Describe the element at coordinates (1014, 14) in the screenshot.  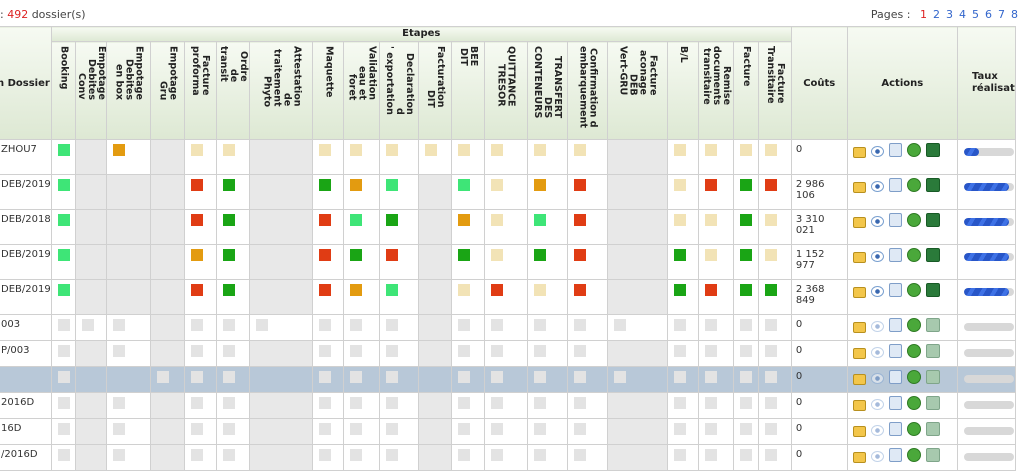
I see `page-link-8: 8` at that location.